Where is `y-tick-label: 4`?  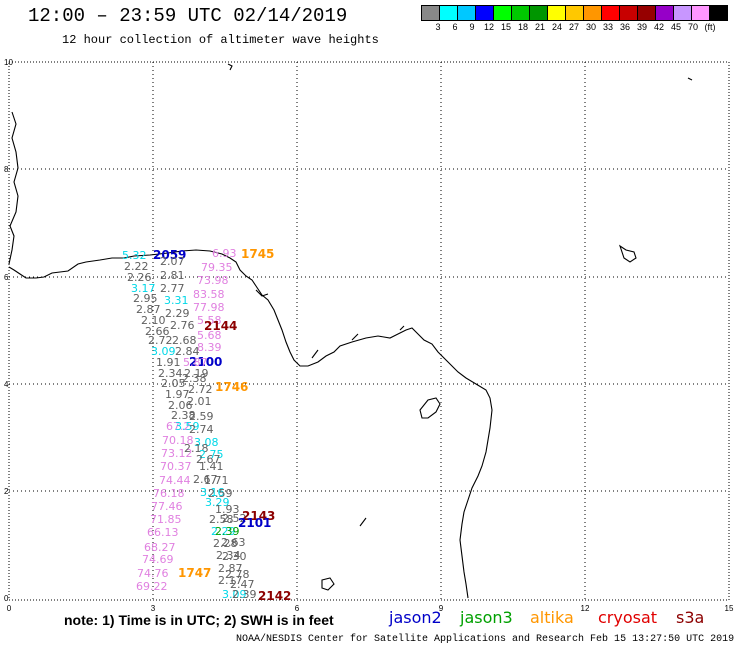
y-tick-label: 4 is located at coordinates (6, 384).